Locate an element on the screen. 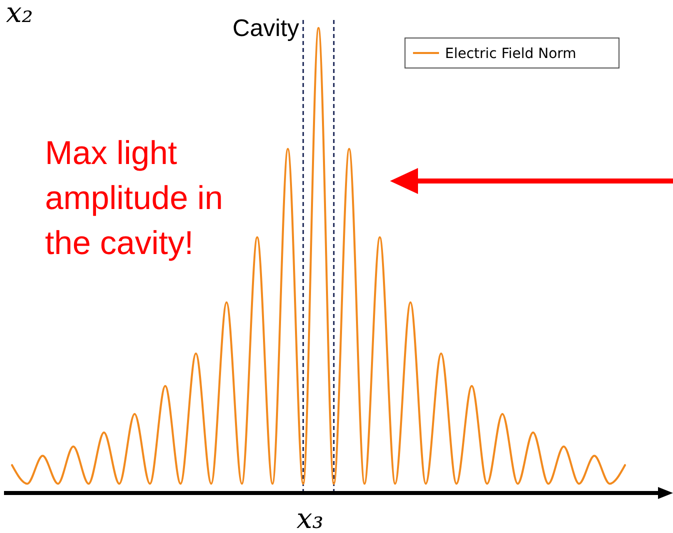  annotation: Max light amplitude in the cavity! is located at coordinates (134, 197).